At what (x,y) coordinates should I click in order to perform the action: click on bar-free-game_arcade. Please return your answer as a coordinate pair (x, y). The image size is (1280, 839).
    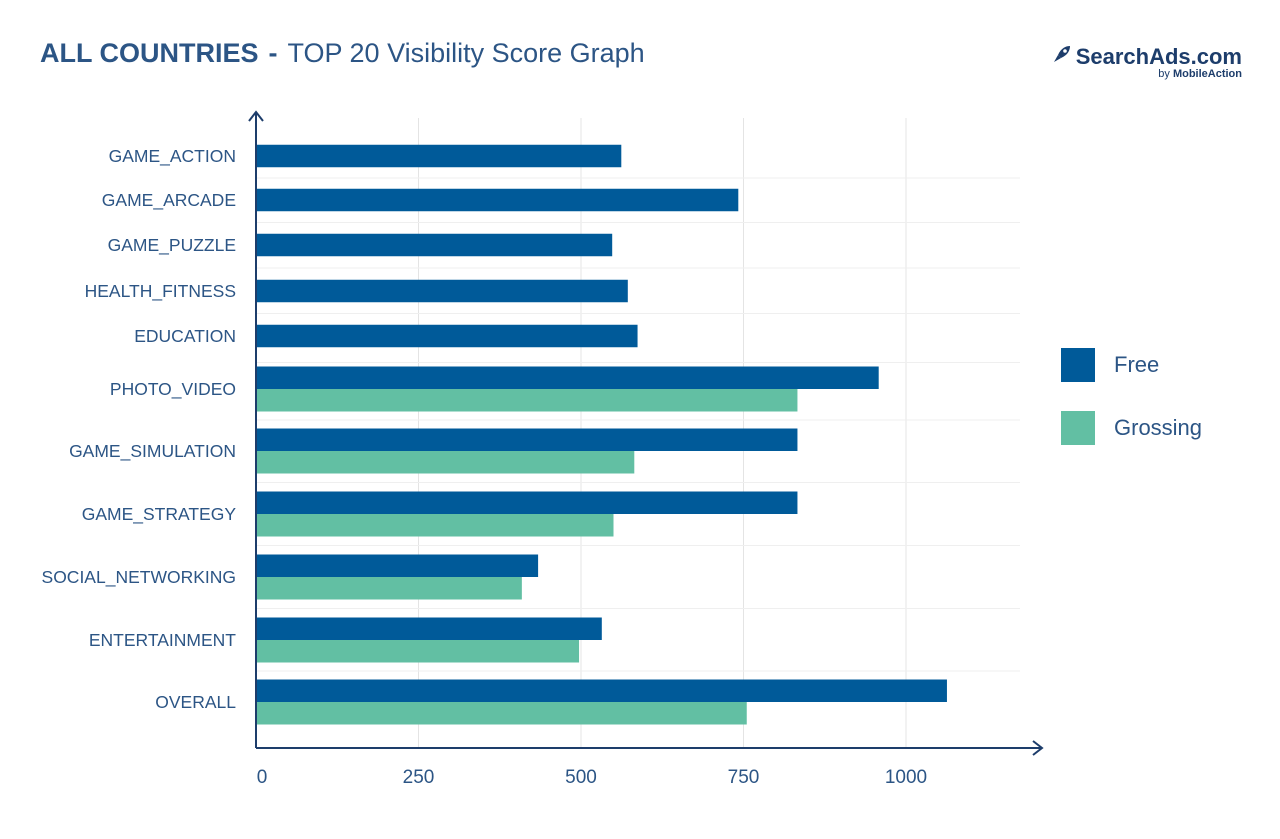
    Looking at the image, I should click on (497, 200).